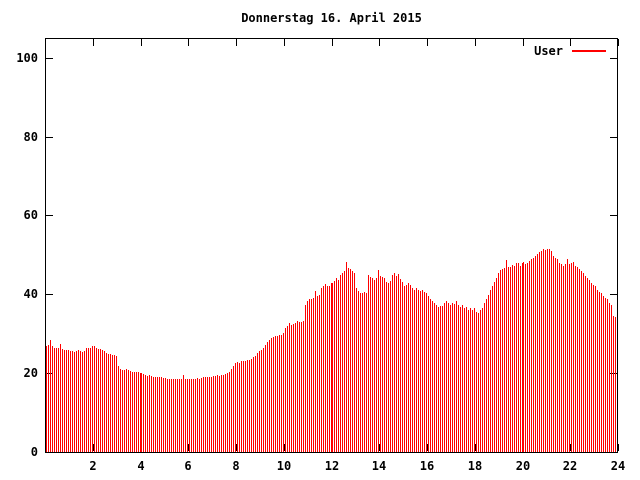 This screenshot has height=480, width=640. Describe the element at coordinates (379, 466) in the screenshot. I see `x-tick-label: 14` at that location.